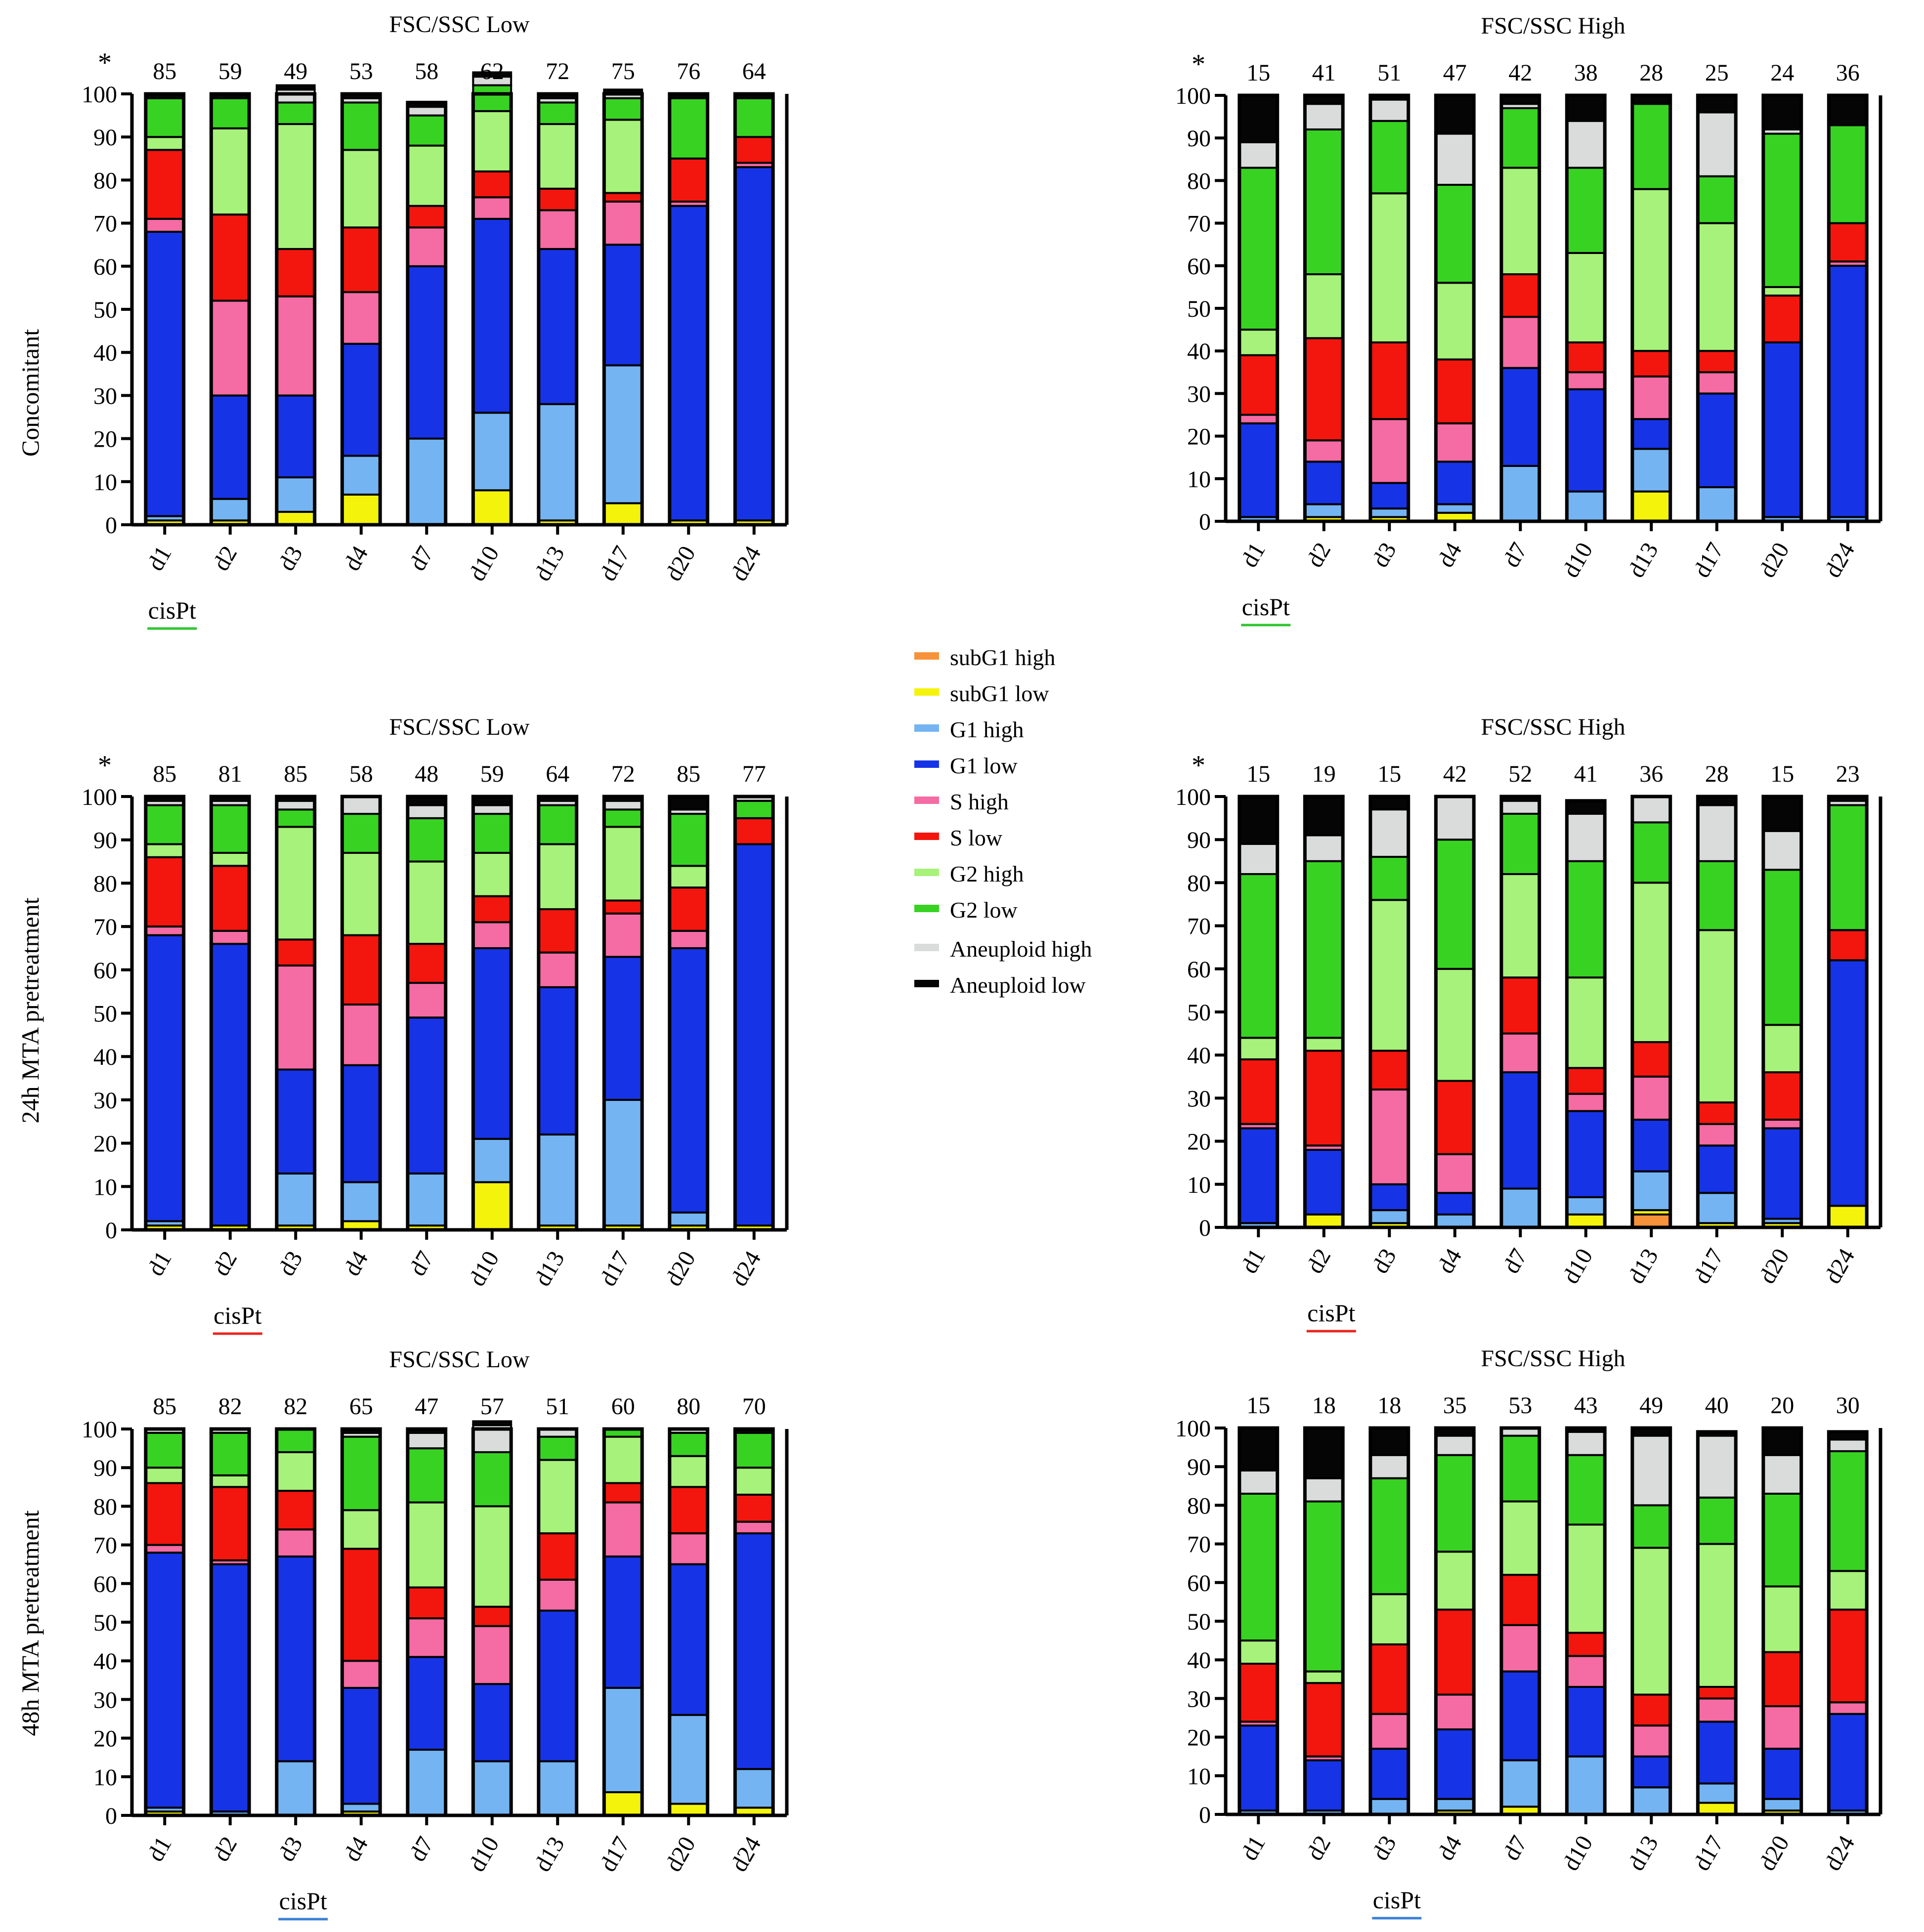 This screenshot has width=1924, height=1932. I want to click on count-label: 65, so click(361, 1406).